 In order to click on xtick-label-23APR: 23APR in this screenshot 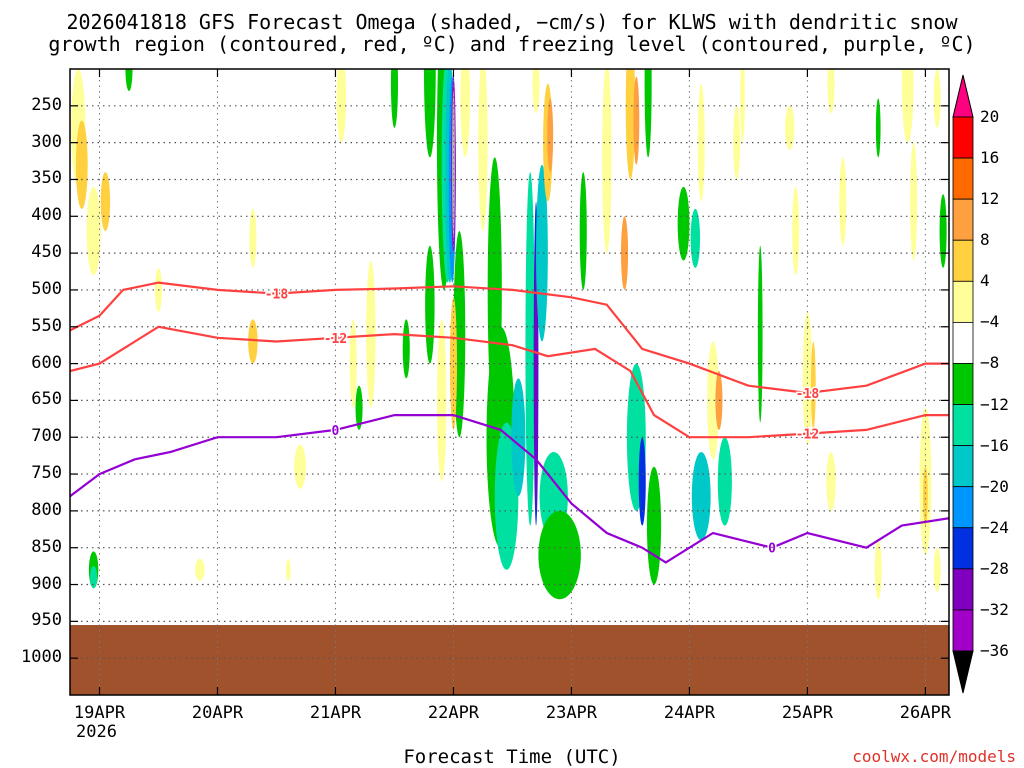, I will do `click(571, 713)`.